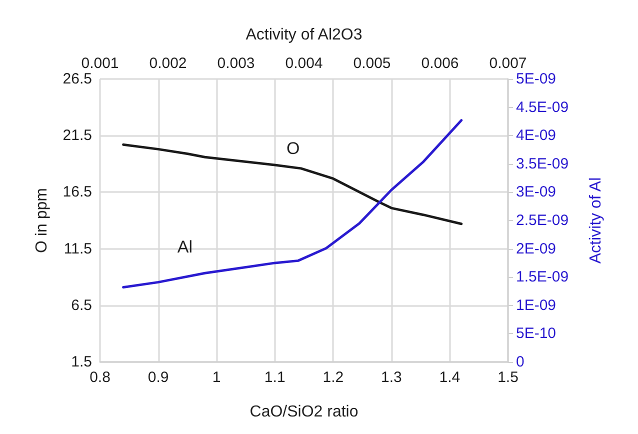 The height and width of the screenshot is (434, 638). What do you see at coordinates (508, 377) in the screenshot?
I see `x-tick-label: 1.5` at bounding box center [508, 377].